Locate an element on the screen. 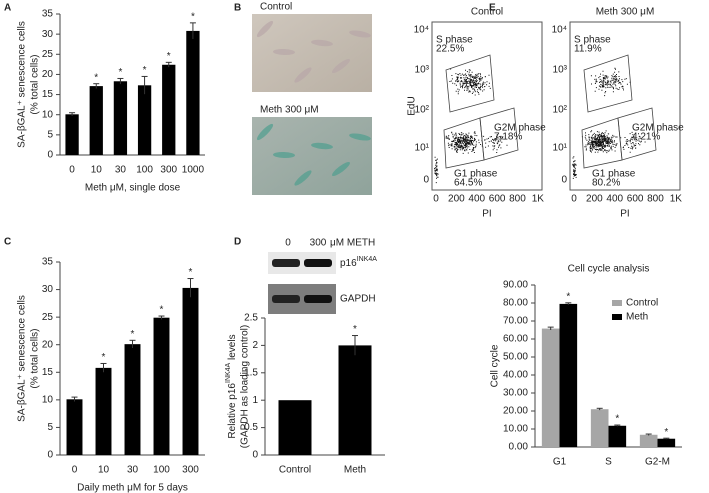  panel-letter: B is located at coordinates (237, 8).